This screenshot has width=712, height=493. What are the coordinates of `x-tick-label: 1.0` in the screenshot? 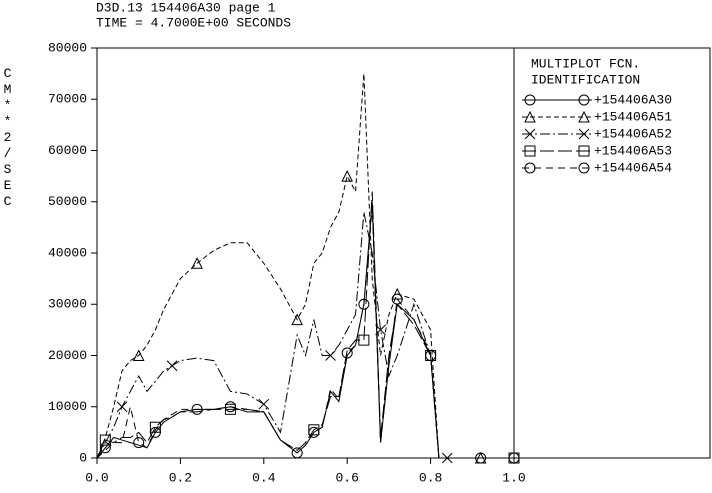 It's located at (513, 477).